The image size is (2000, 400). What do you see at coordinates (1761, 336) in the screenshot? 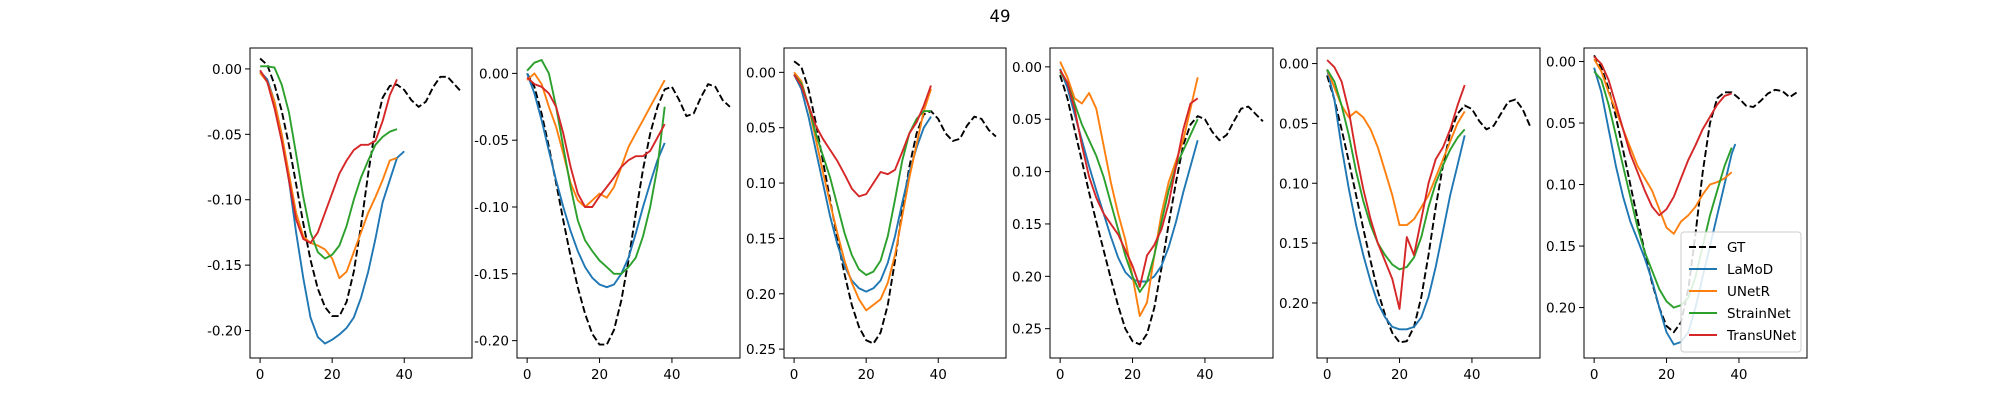
I see `legend-label-transunet: TransUNet` at bounding box center [1761, 336].